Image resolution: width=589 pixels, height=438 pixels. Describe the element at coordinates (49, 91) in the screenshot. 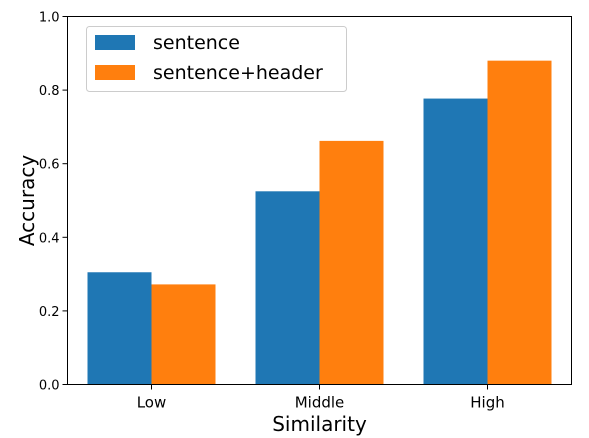

I see `y-tick-label: 0.8` at that location.